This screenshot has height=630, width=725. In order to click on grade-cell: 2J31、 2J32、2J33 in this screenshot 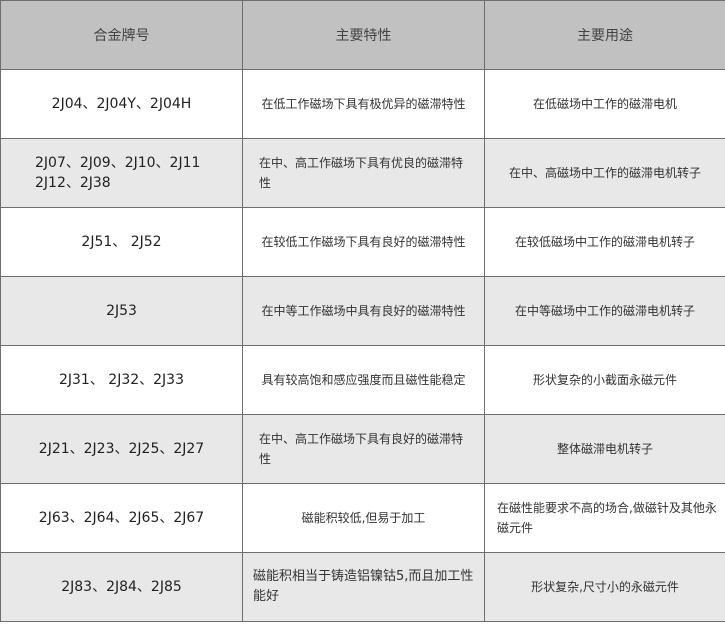, I will do `click(121, 380)`.